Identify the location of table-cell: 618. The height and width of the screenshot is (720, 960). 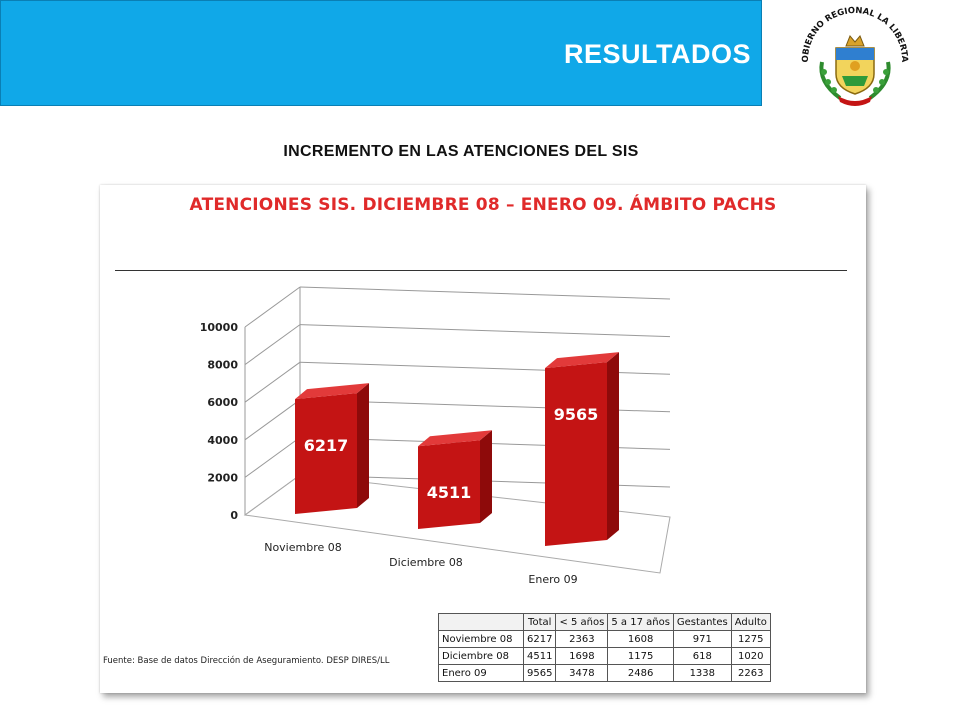
(702, 656).